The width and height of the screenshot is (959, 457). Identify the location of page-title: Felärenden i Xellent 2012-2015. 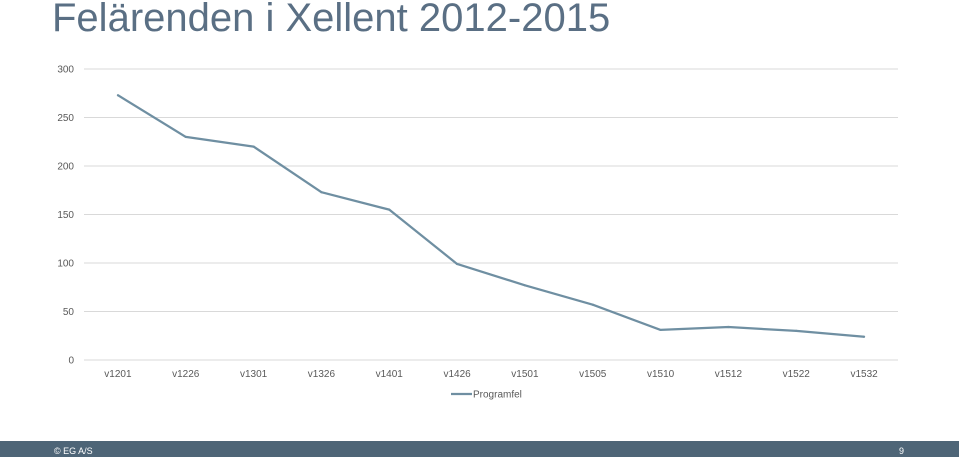
(331, 20).